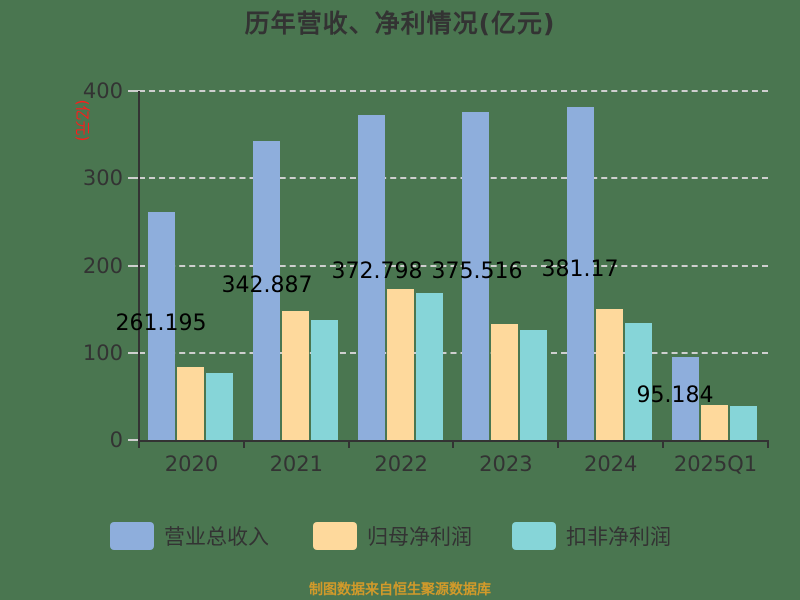 Image resolution: width=800 pixels, height=600 pixels. What do you see at coordinates (618, 537) in the screenshot?
I see `legend-label-deducted-profit: 扣非净利润` at bounding box center [618, 537].